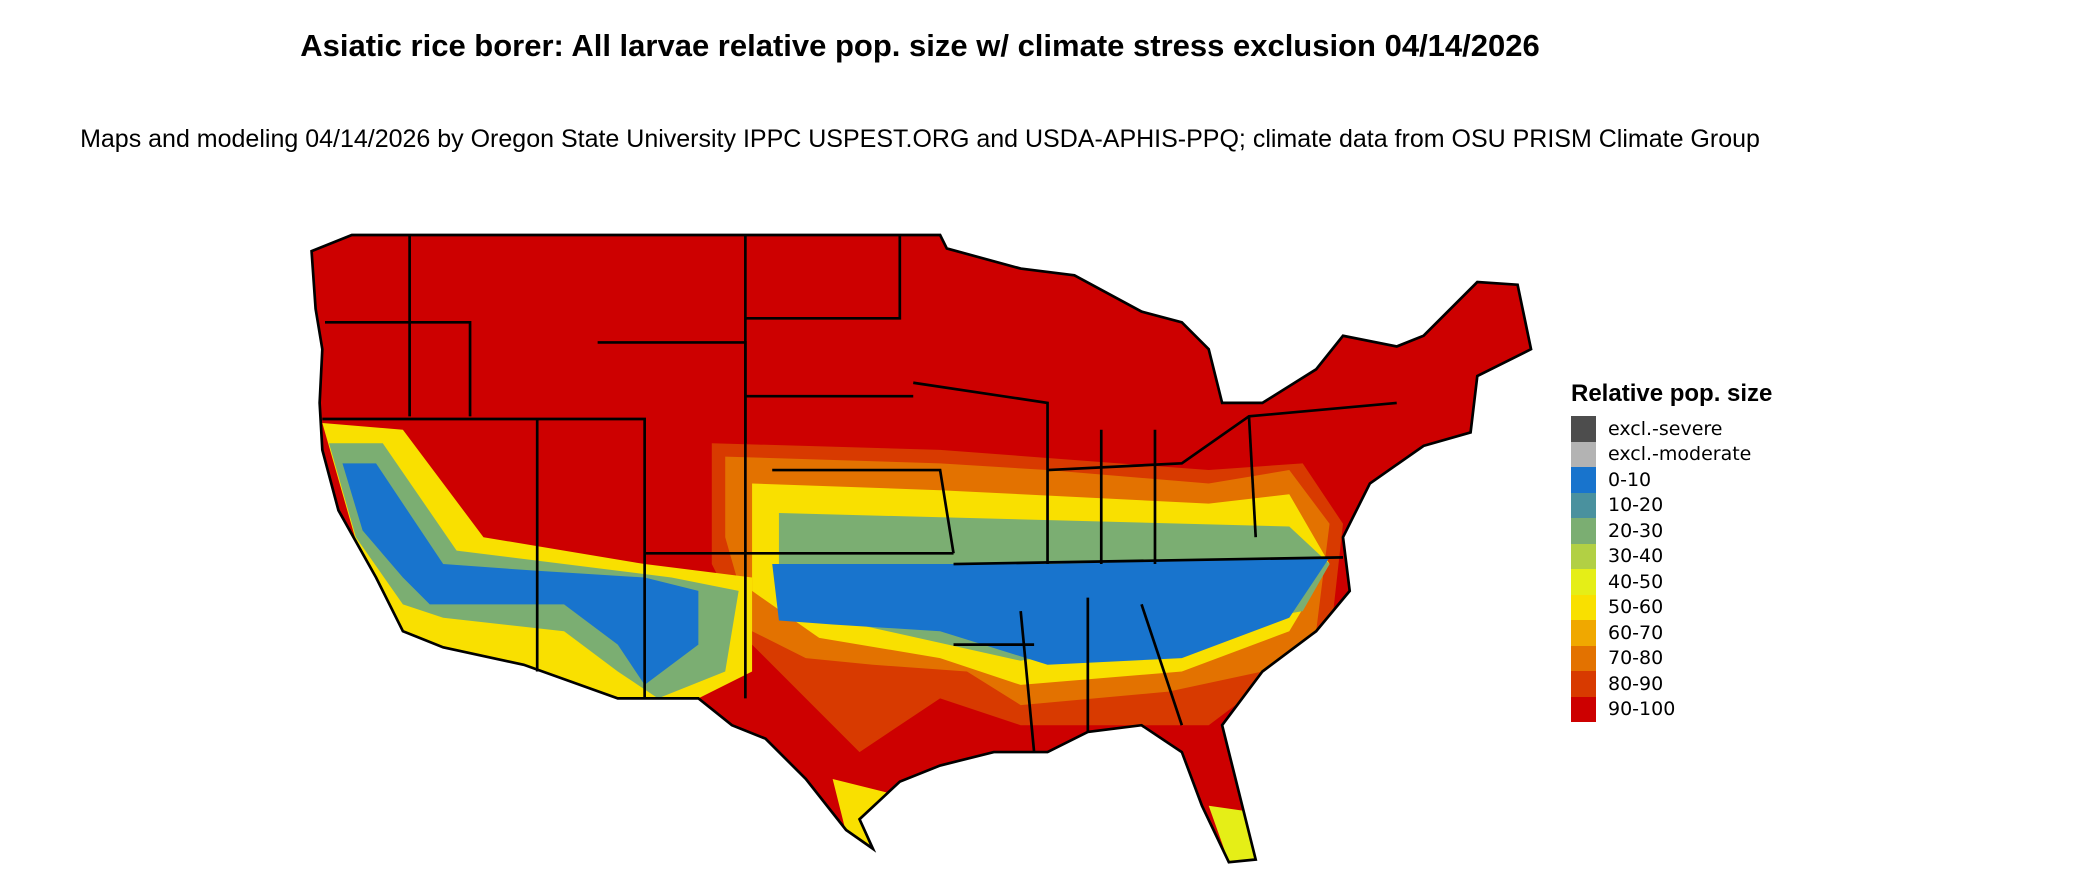 This screenshot has width=2100, height=892. I want to click on legend-label: 10-20, so click(1636, 505).